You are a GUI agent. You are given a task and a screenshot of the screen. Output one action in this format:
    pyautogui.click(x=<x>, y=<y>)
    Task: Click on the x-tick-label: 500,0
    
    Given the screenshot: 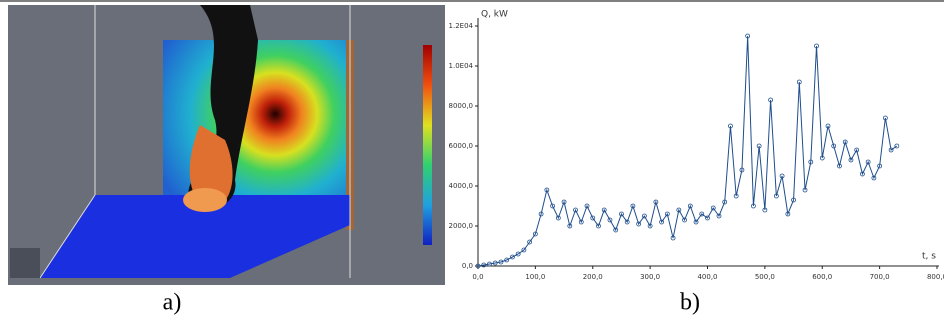 What is the action you would take?
    pyautogui.click(x=765, y=277)
    